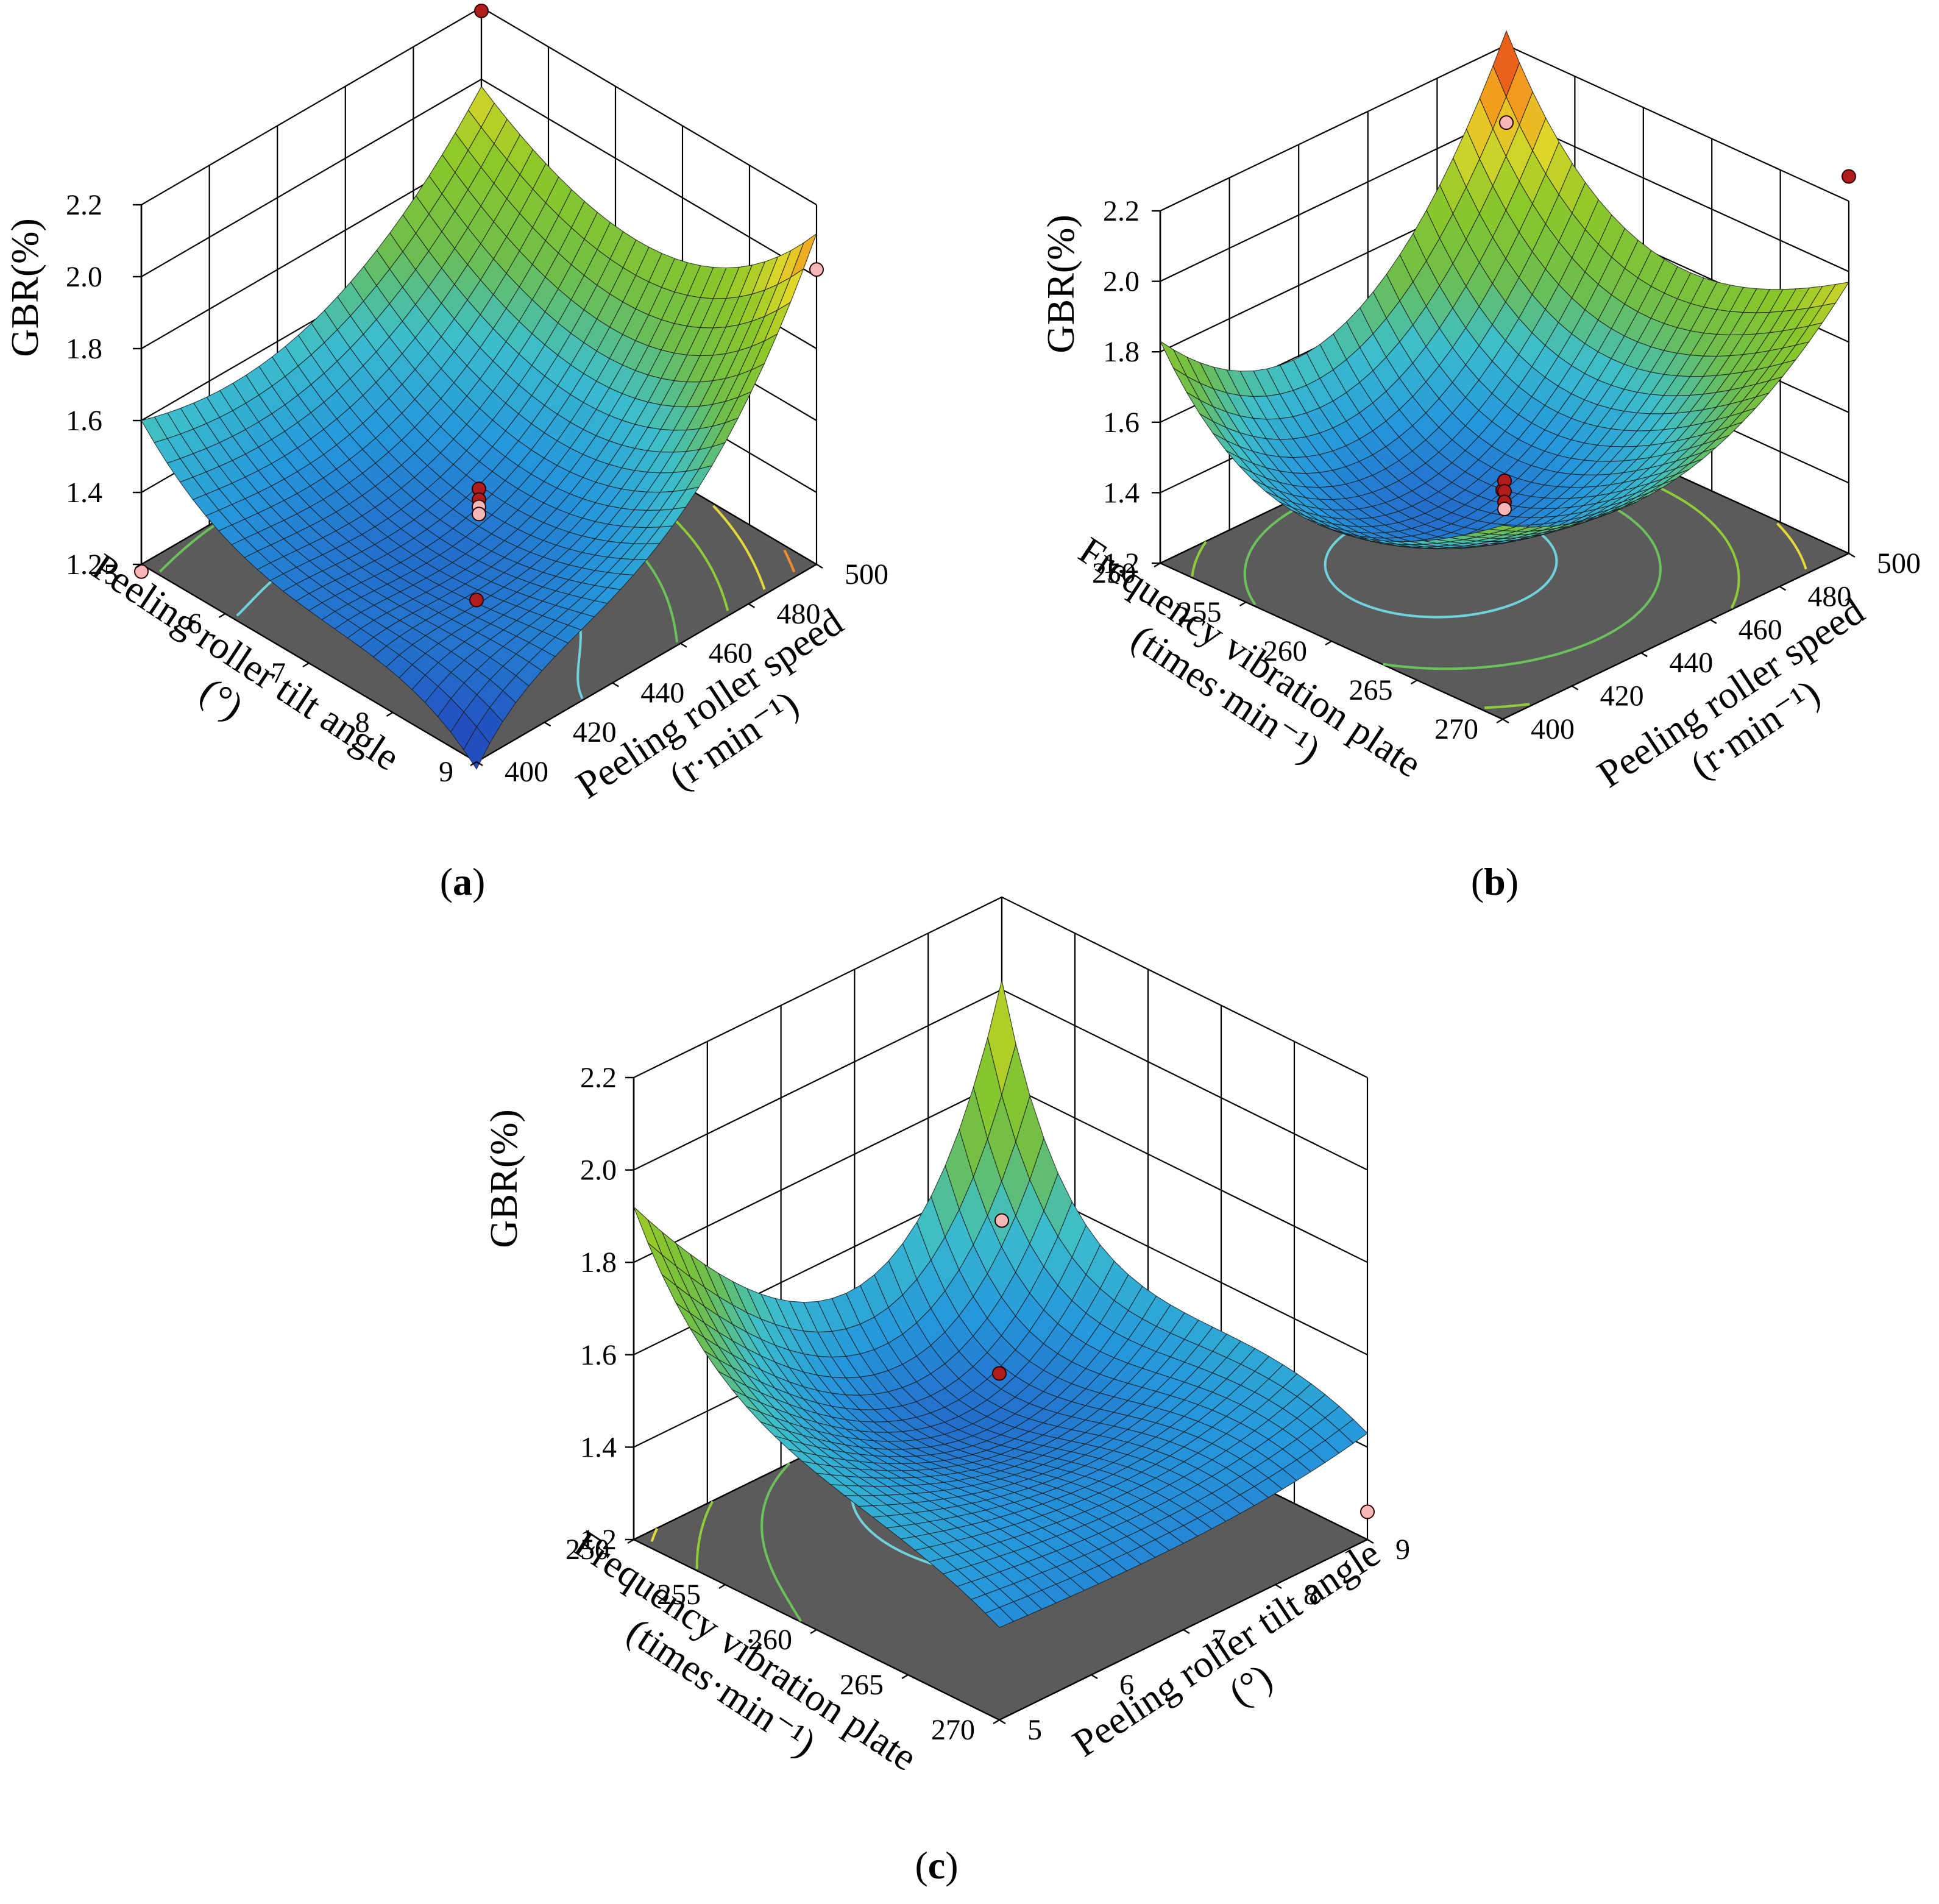  I want to click on left-axis-tick-label: 9, so click(446, 772).